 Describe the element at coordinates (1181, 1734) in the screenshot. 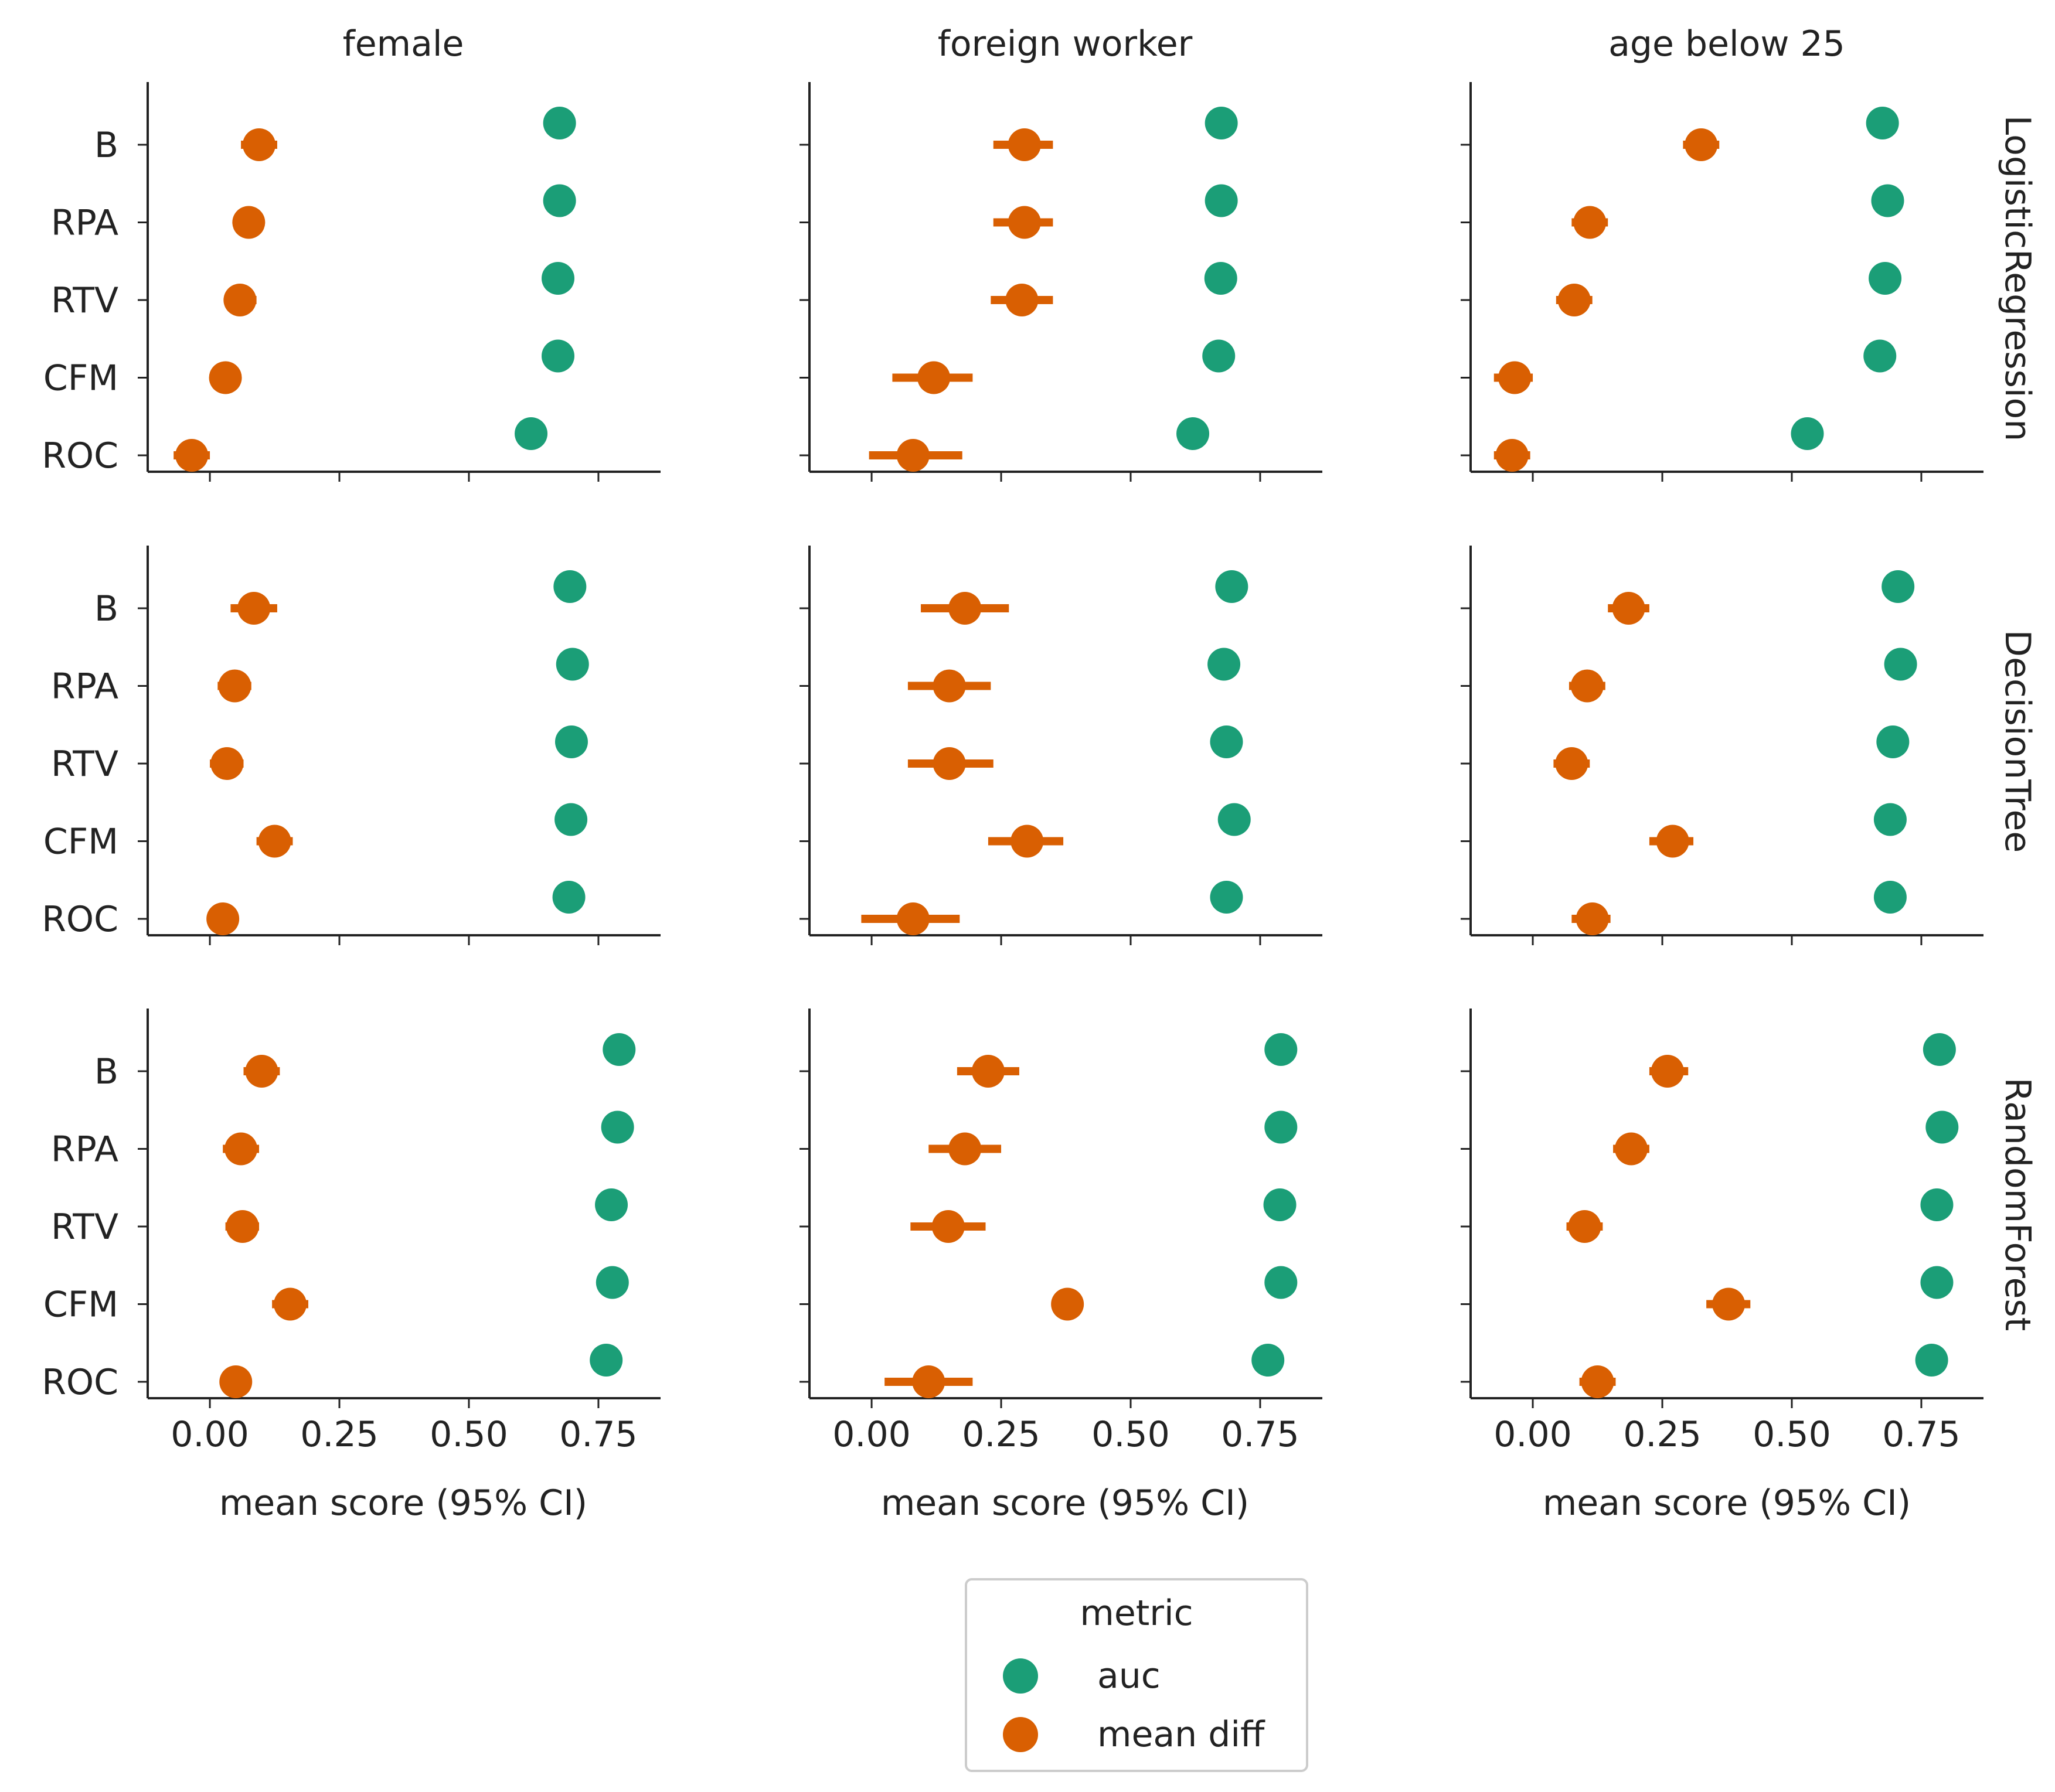

I see `legend-label-mean-diff: mean diff` at that location.